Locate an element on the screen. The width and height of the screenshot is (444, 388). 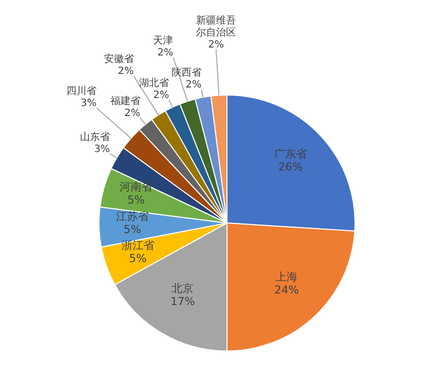
slice-label: 山东省 is located at coordinates (95, 136).